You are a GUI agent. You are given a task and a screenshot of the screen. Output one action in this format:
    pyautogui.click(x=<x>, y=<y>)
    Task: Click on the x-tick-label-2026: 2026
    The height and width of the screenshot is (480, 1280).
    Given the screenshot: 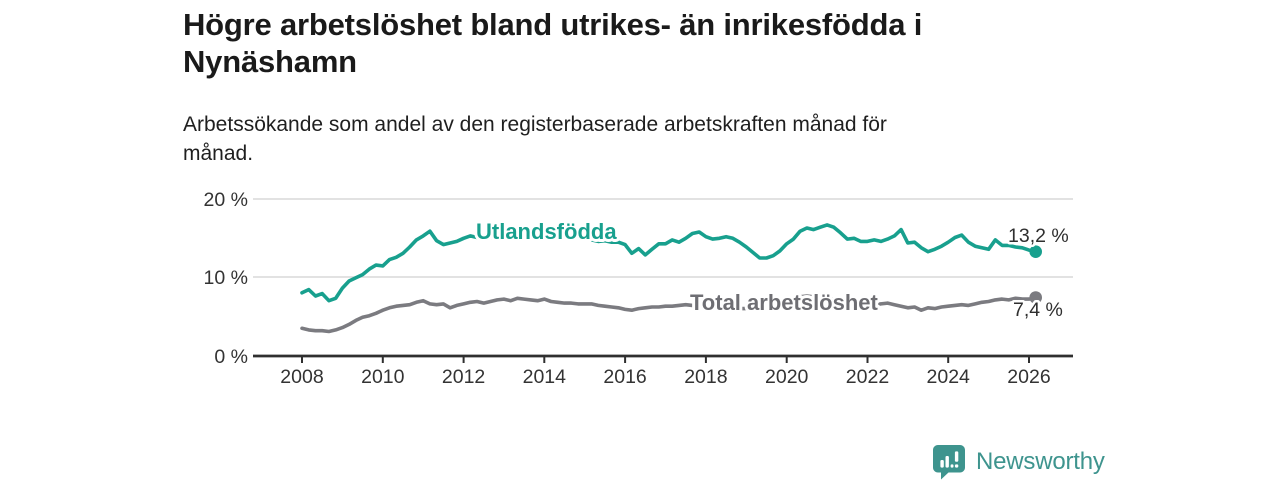 What is the action you would take?
    pyautogui.click(x=1028, y=377)
    